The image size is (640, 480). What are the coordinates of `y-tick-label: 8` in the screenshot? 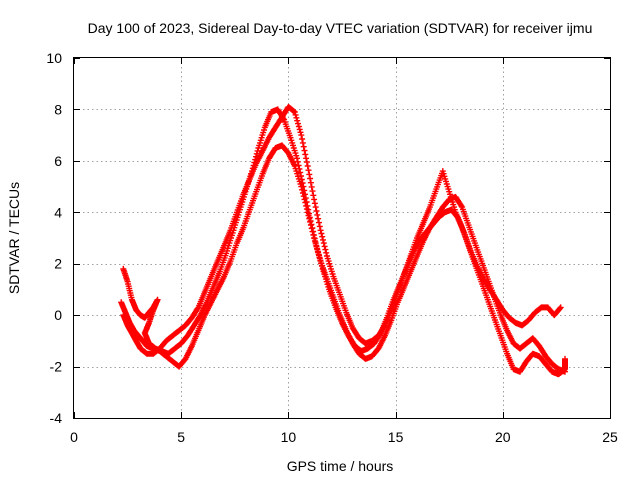 It's located at (58, 109).